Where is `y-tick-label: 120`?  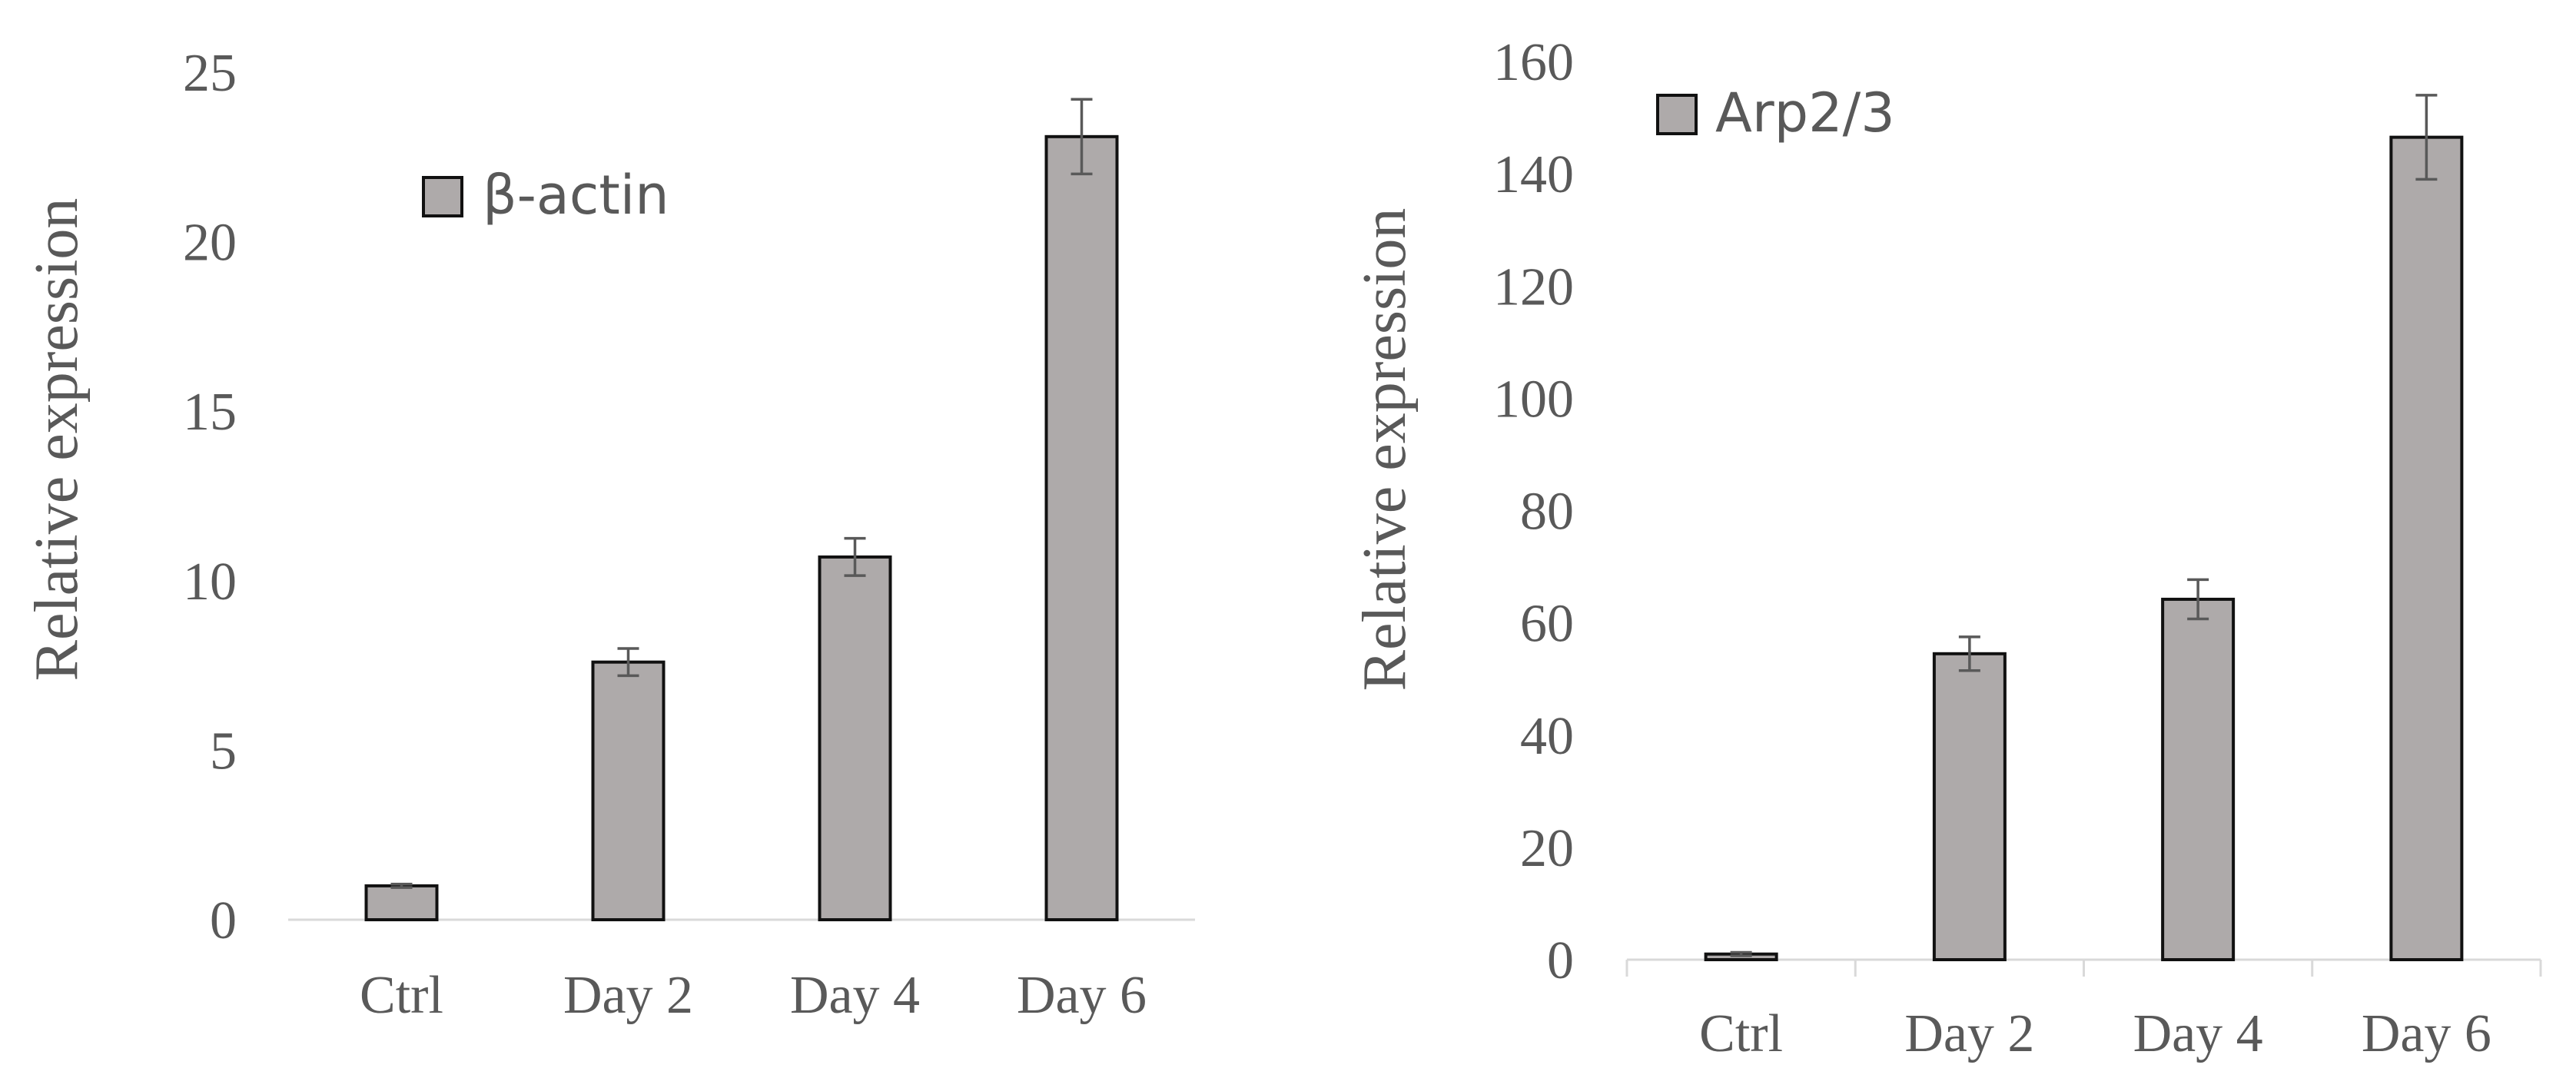
y-tick-label: 120 is located at coordinates (1533, 287).